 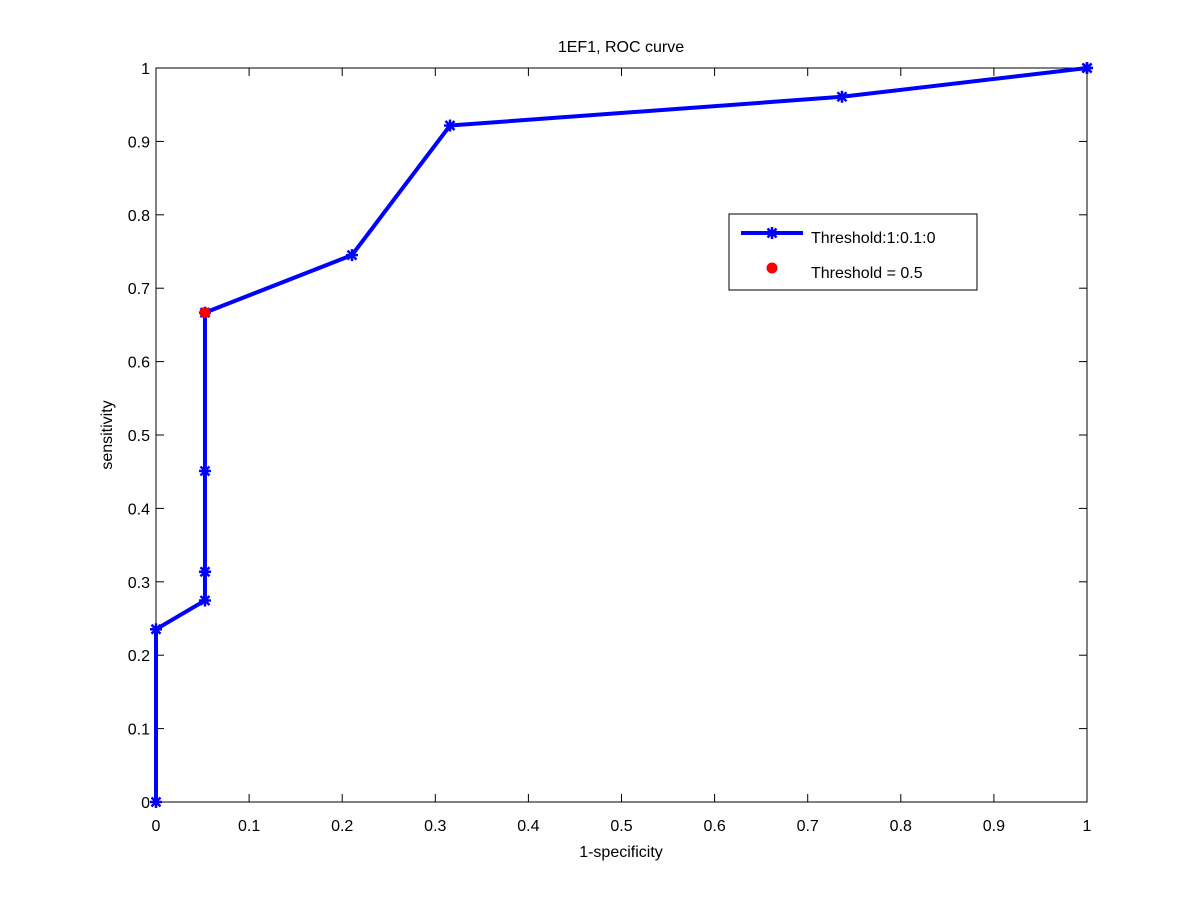 What do you see at coordinates (808, 826) in the screenshot?
I see `x-tick-label: 0.7` at bounding box center [808, 826].